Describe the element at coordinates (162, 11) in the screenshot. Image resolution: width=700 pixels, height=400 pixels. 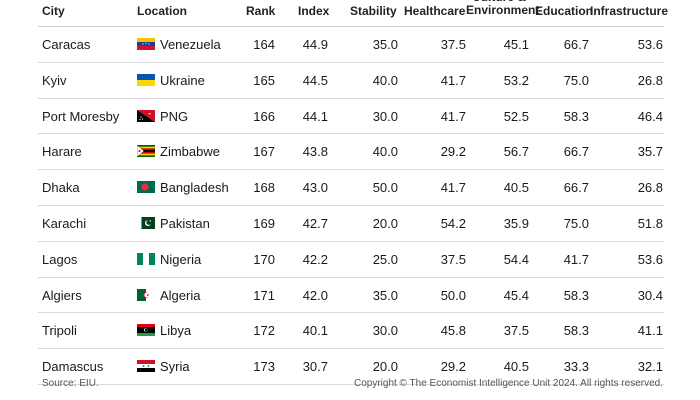
I see `column-header-location: Location` at that location.